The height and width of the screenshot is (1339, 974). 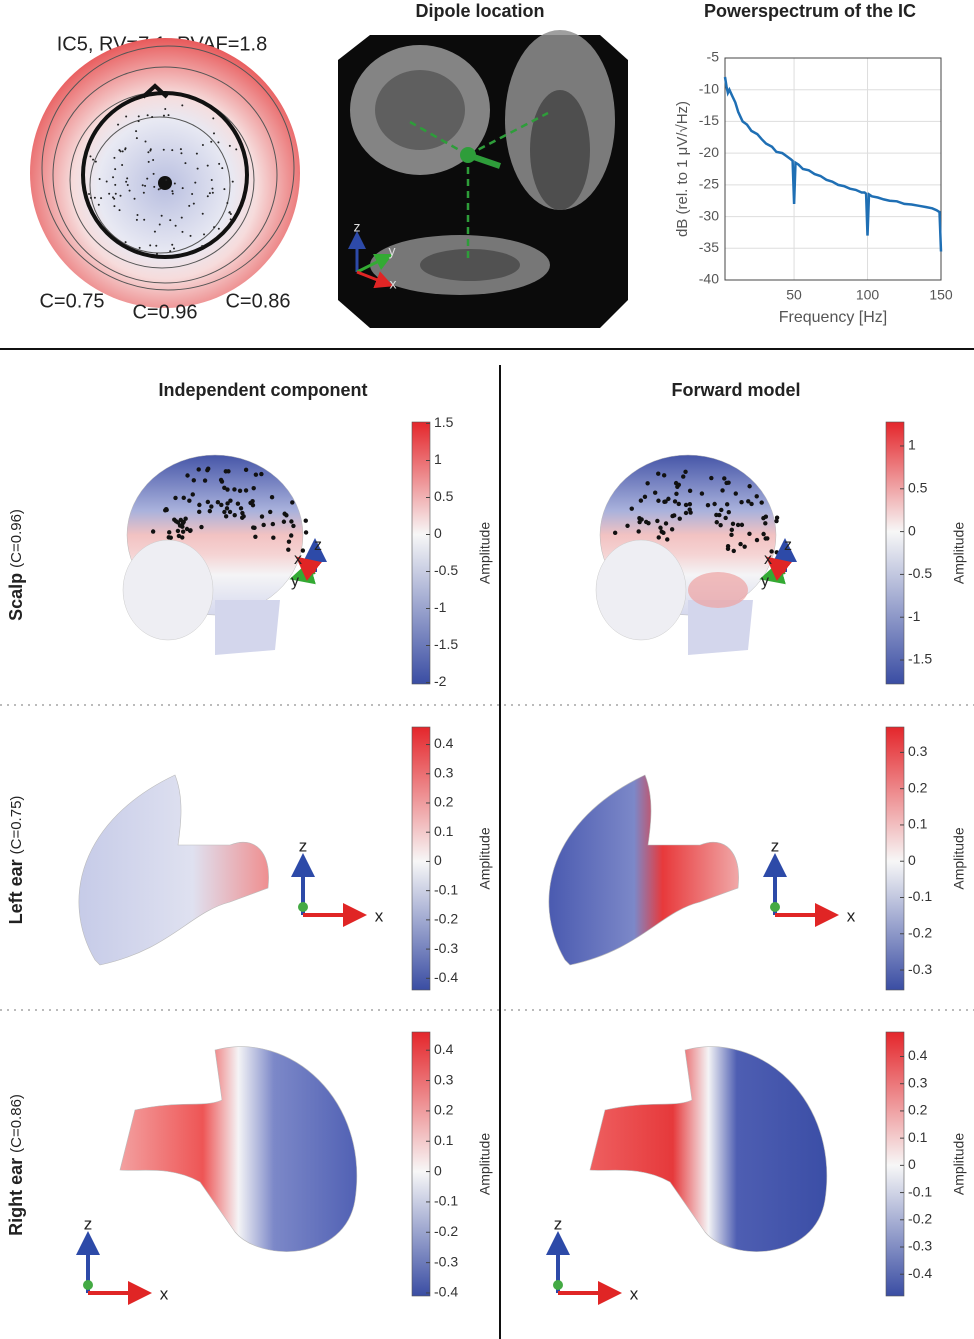 What do you see at coordinates (88, 1285) in the screenshot?
I see `axis-origin` at bounding box center [88, 1285].